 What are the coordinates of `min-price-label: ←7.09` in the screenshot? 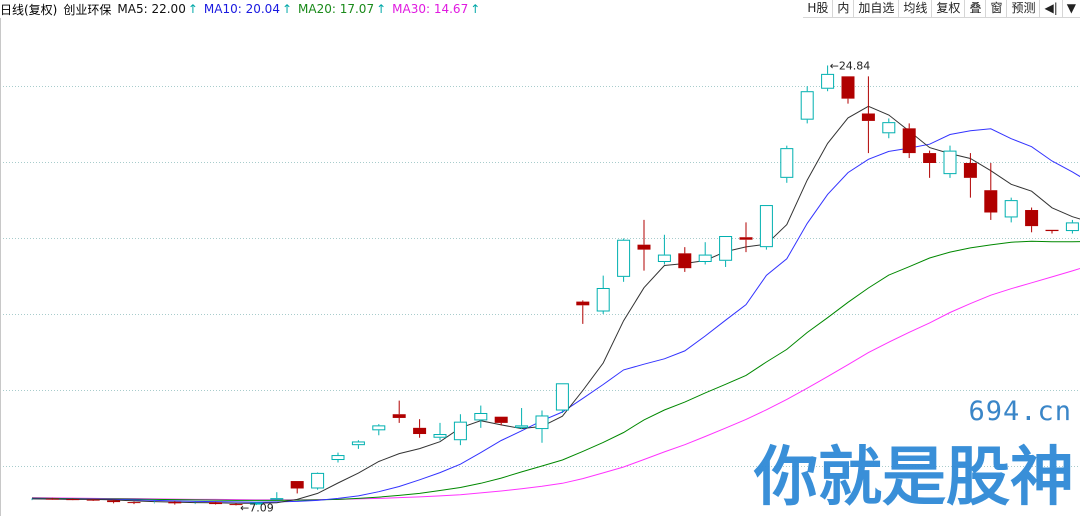 It's located at (257, 507).